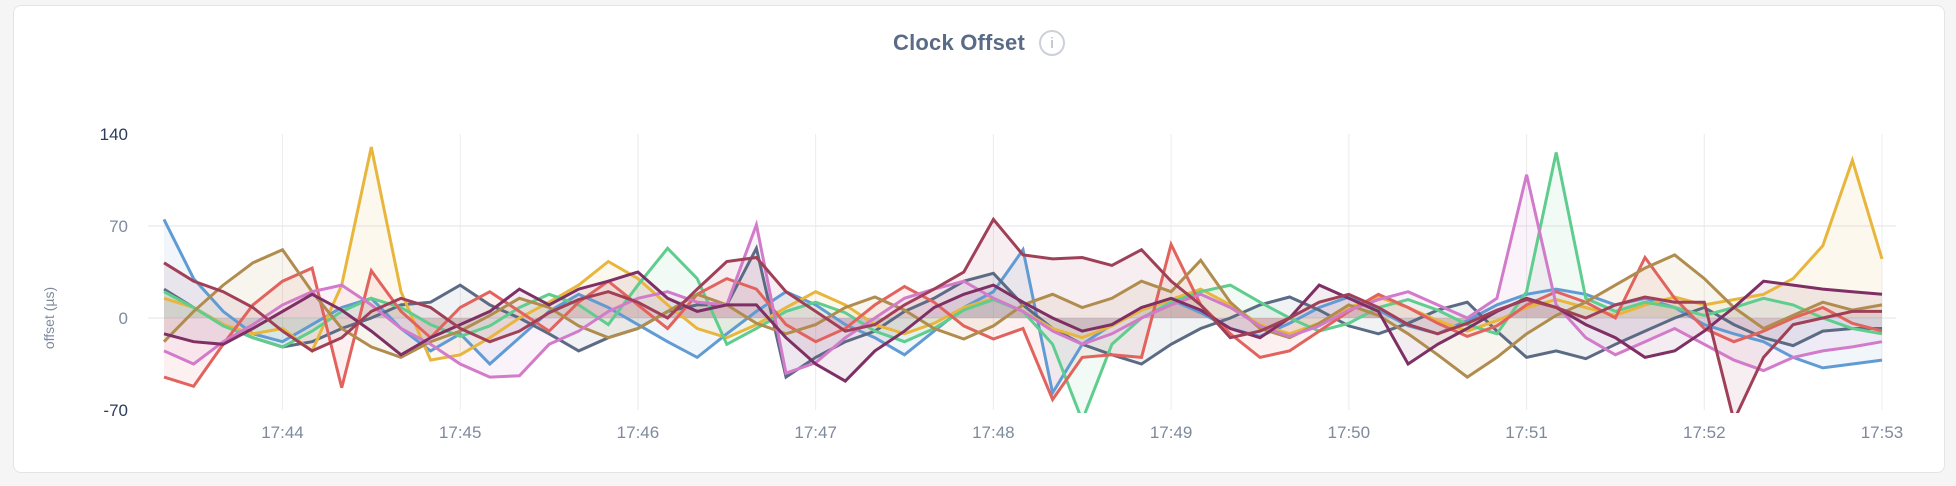 The image size is (1956, 486). I want to click on x-tick-label: 17:52, so click(1704, 432).